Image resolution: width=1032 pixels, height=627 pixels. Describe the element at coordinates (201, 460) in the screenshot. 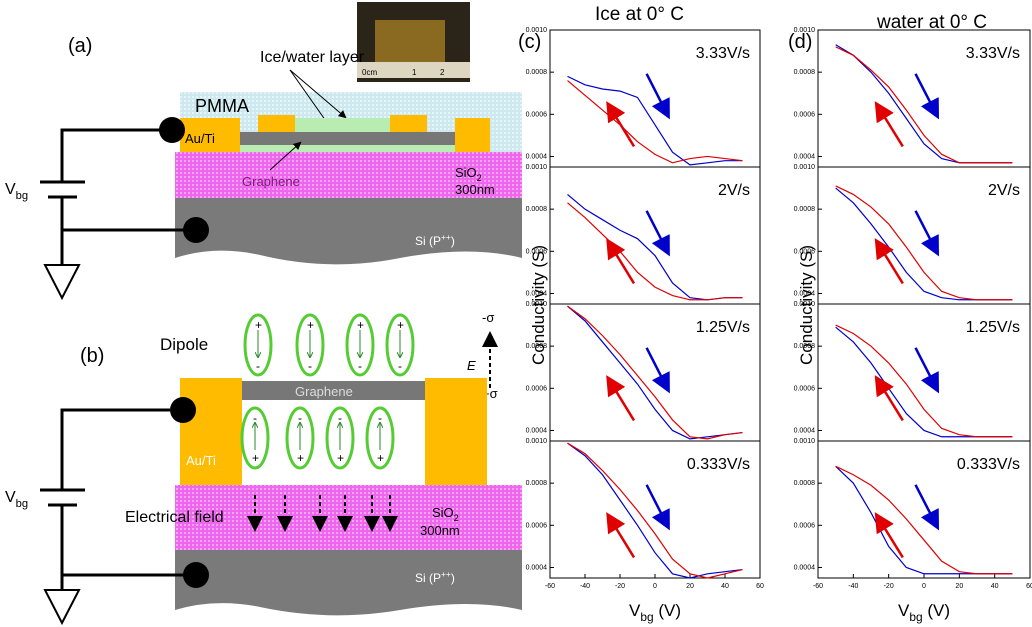

I see `electrode-label: Au/Ti` at that location.